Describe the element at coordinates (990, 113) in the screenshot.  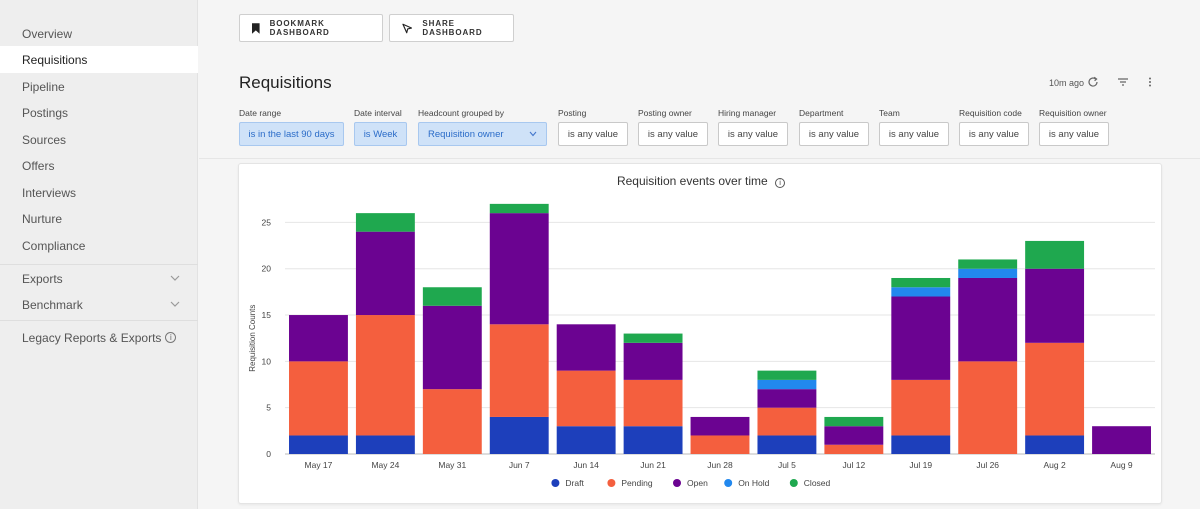
I see `filter-label-requisition-code: Requisition code` at that location.